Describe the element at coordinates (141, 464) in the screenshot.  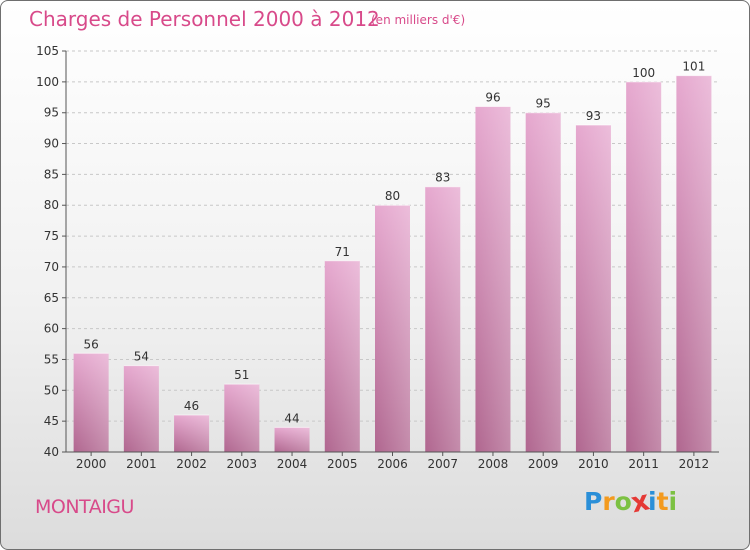
I see `x-tick-label: 2001` at that location.